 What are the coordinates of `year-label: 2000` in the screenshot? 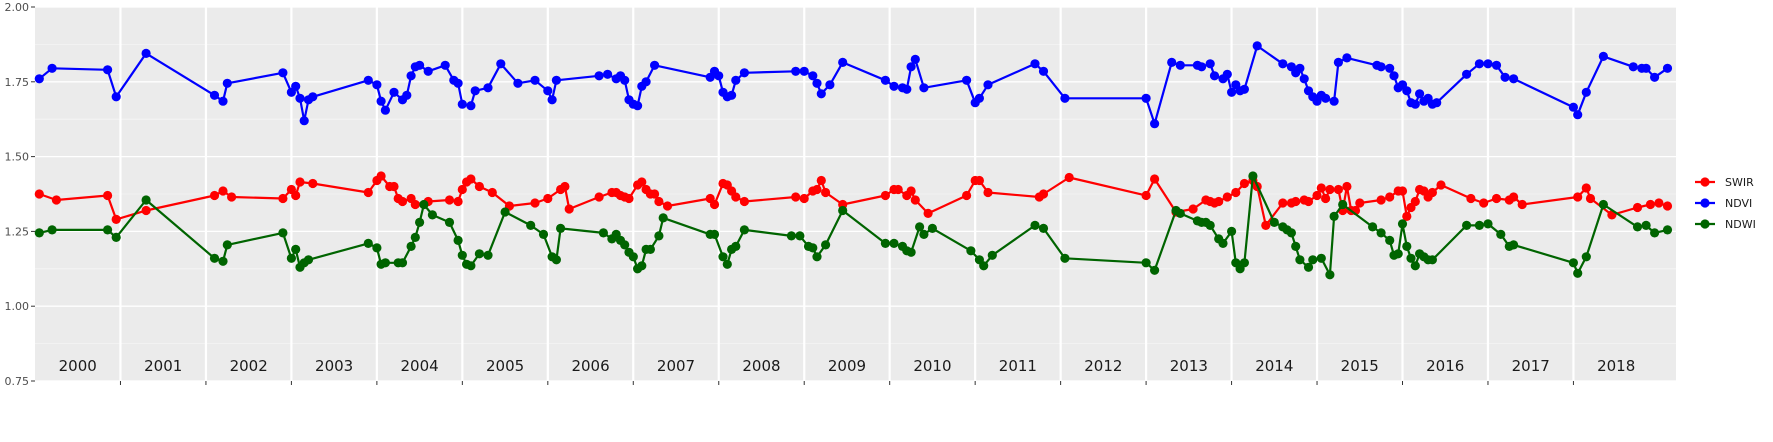 It's located at (78, 366).